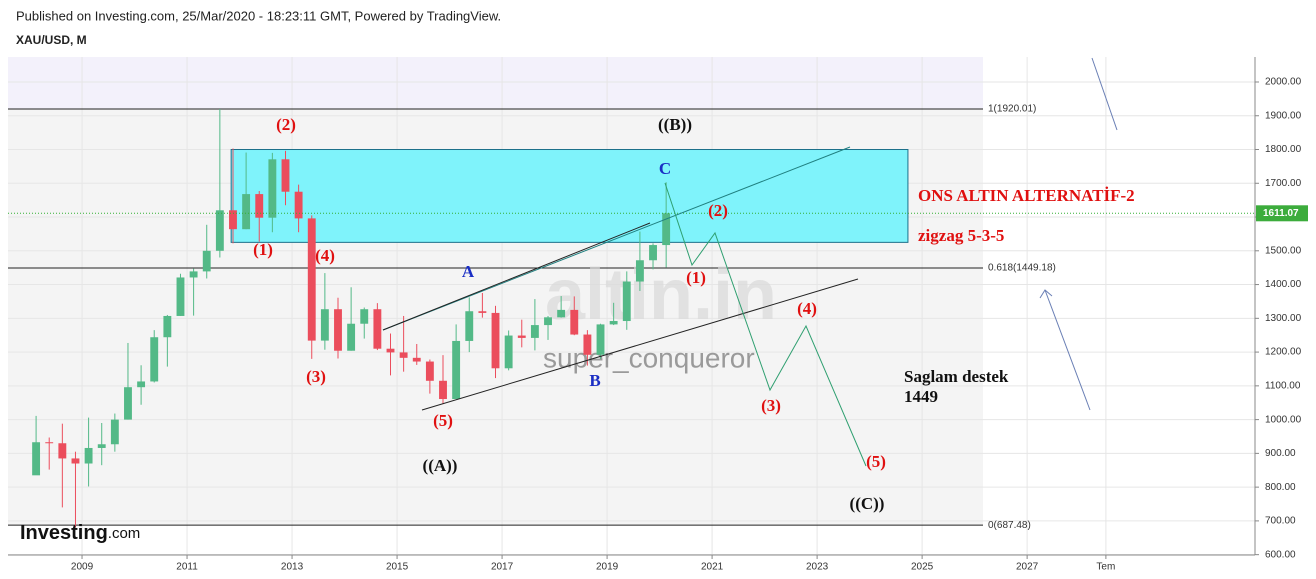 The image size is (1316, 579). What do you see at coordinates (1026, 195) in the screenshot?
I see `wave-label: ONS ALTIN ALTERNATİF-2` at bounding box center [1026, 195].